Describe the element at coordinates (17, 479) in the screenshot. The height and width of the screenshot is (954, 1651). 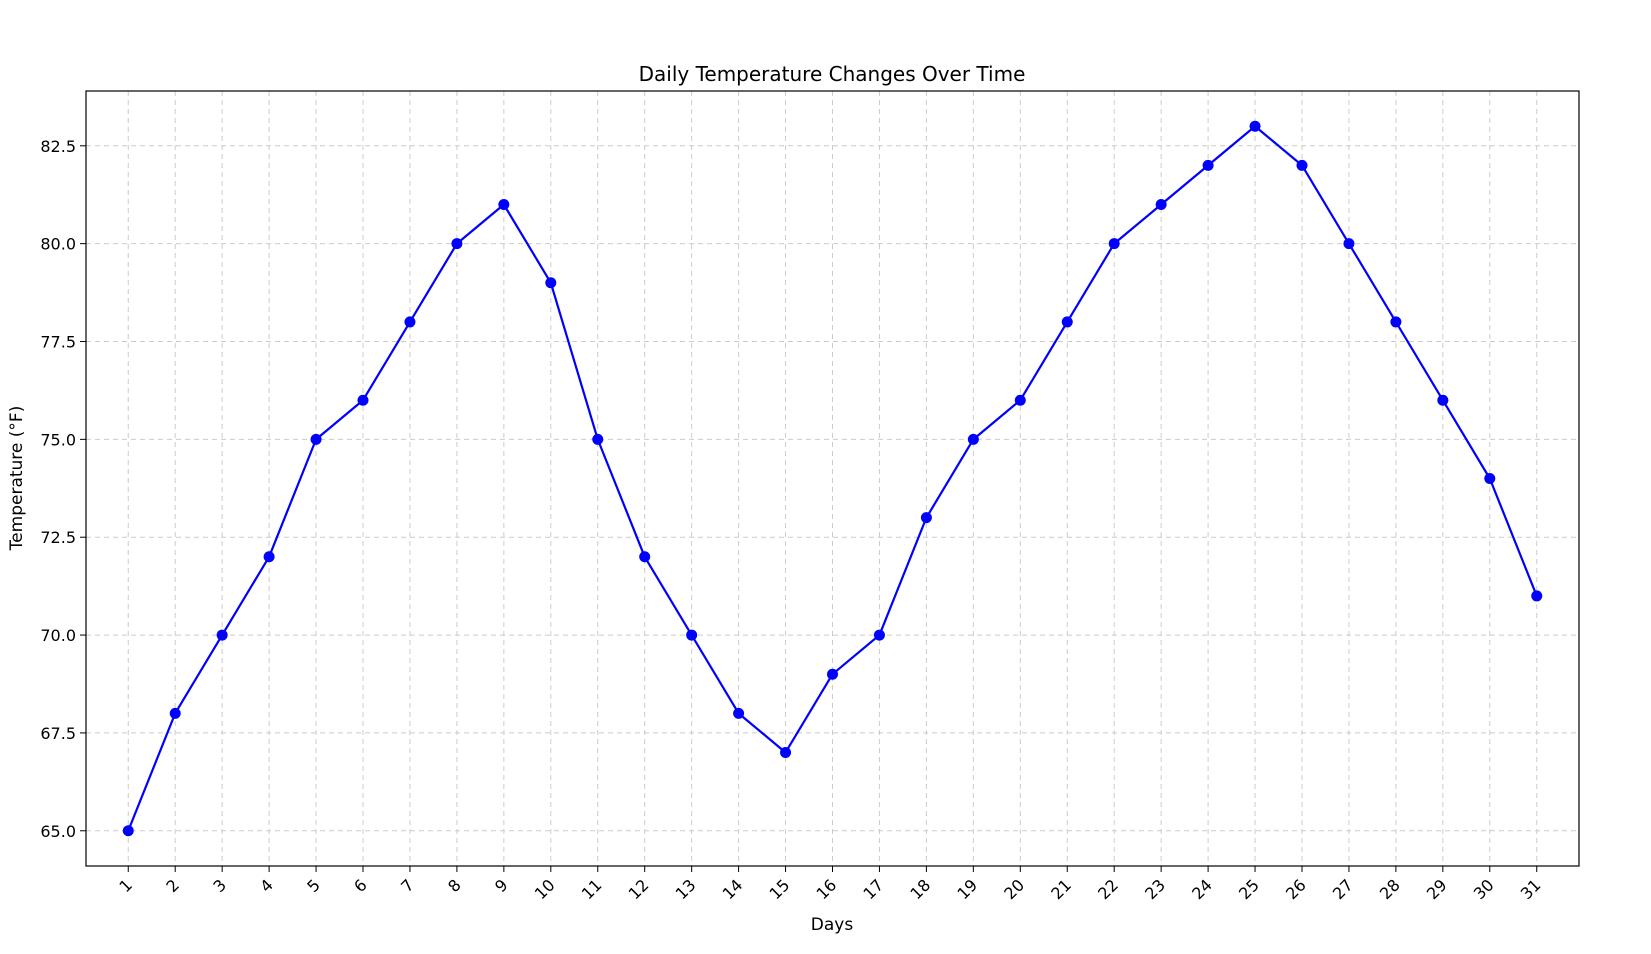
I see `y-axis-label: Temperature (°F)` at that location.